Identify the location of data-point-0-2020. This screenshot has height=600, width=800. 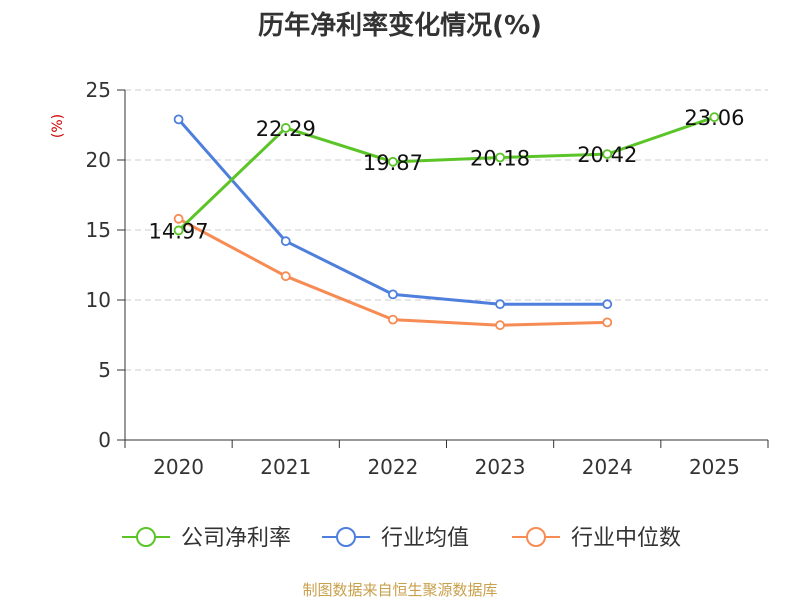
(178, 230).